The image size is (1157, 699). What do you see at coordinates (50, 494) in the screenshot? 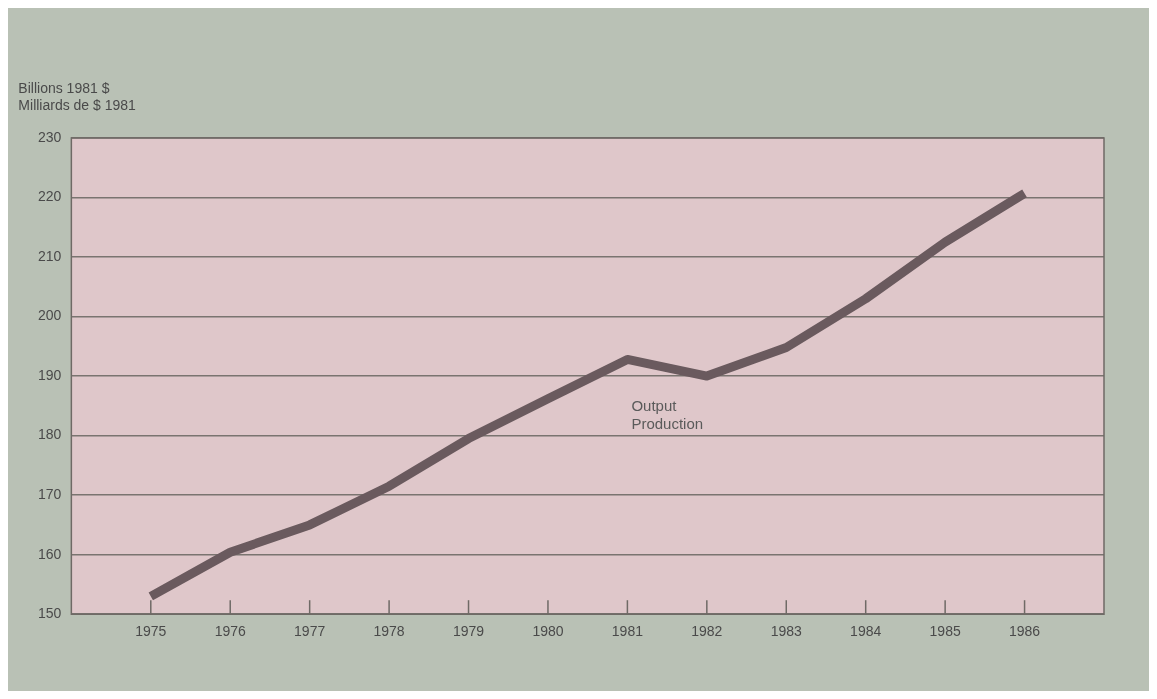
I see `y-tick-label: 170` at bounding box center [50, 494].